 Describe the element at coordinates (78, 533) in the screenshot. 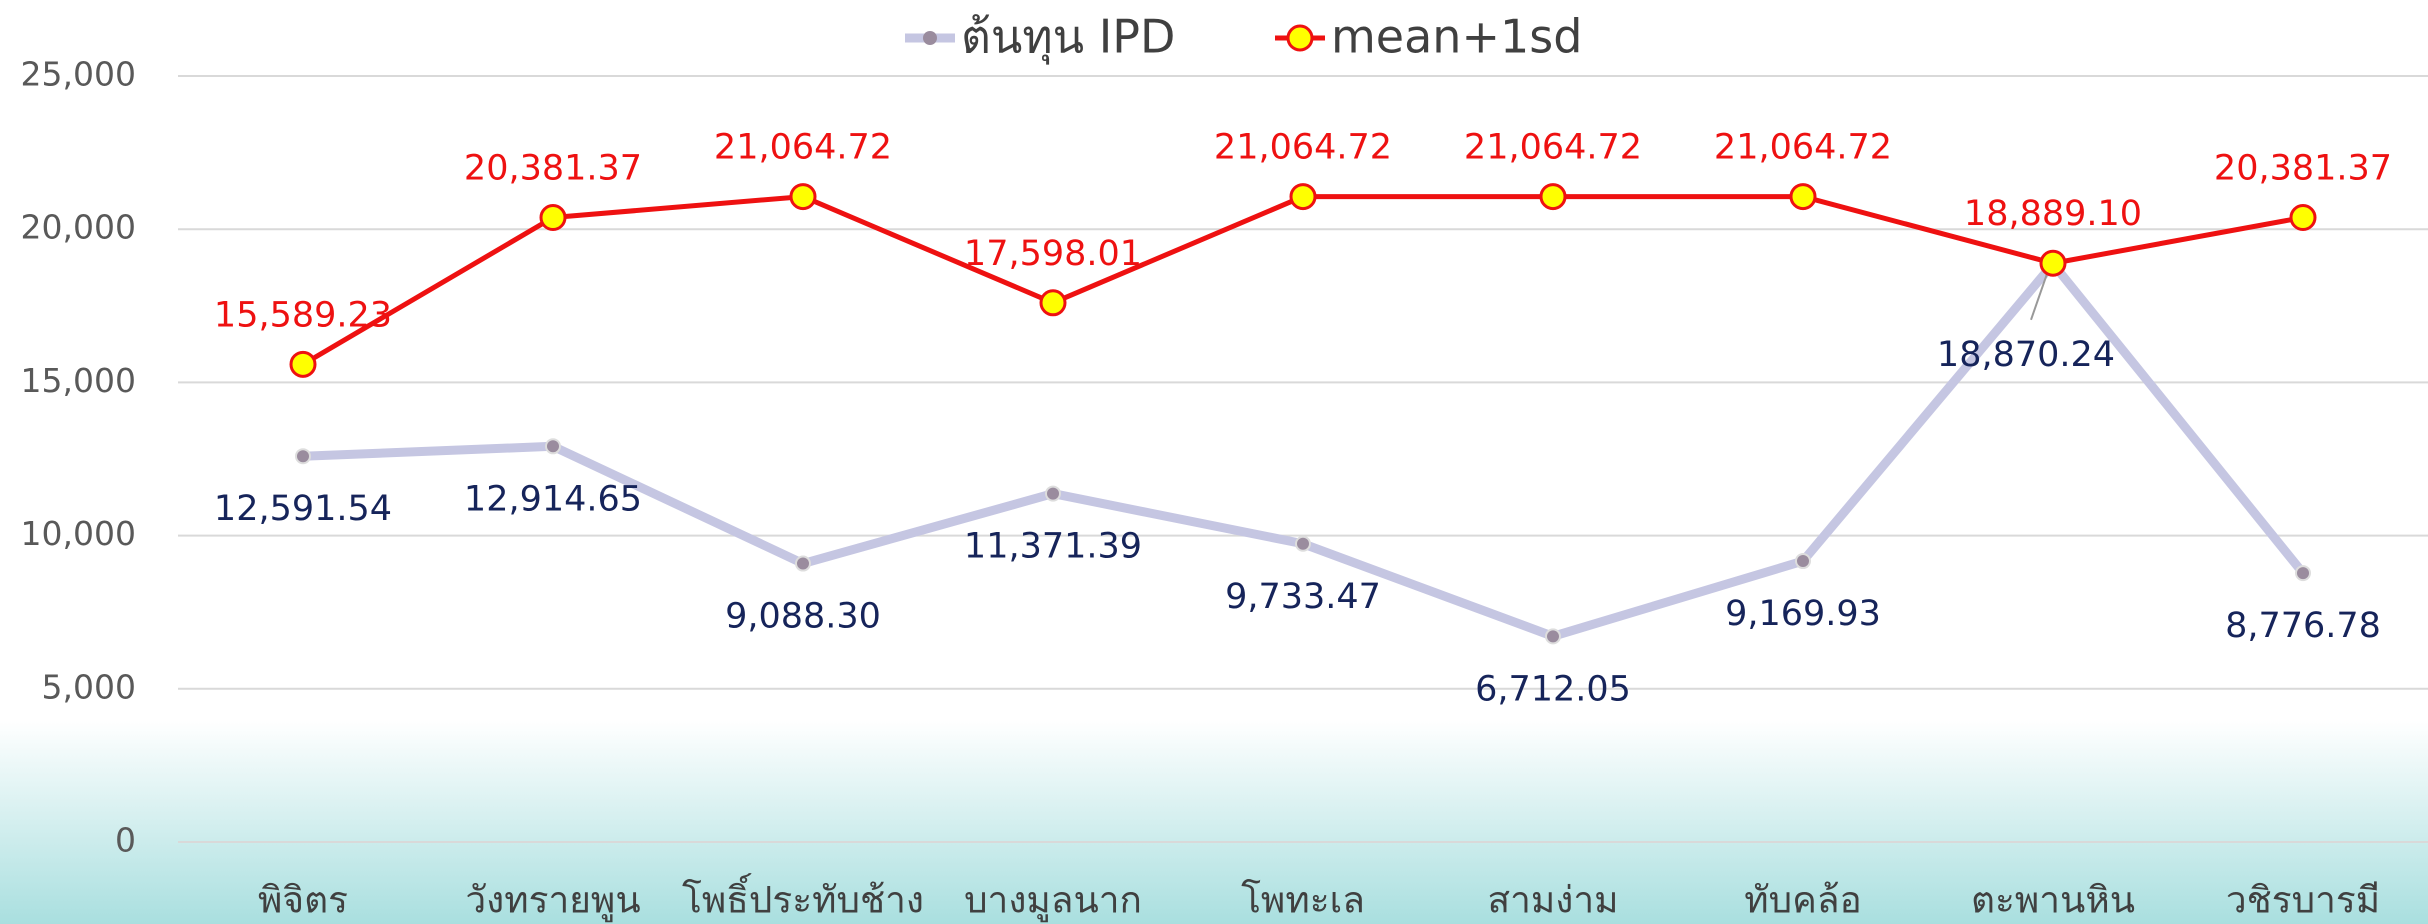

I see `y-tick-label: 10,000` at that location.